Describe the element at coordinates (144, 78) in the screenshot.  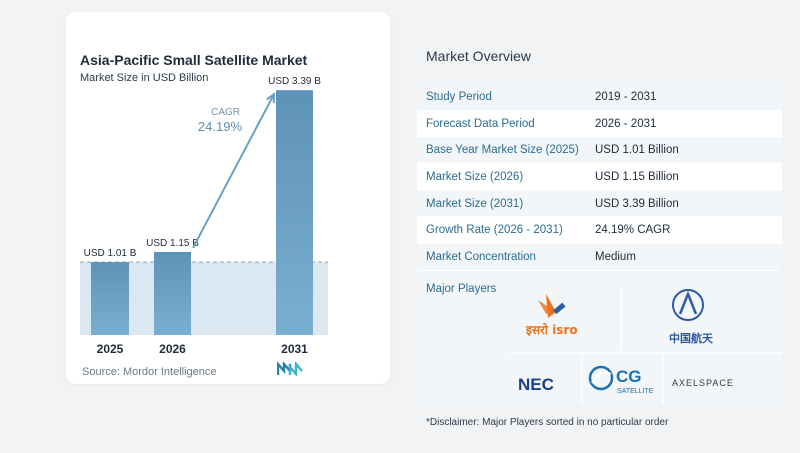
I see `chart-subtitle: Market Size in USD Billion` at that location.